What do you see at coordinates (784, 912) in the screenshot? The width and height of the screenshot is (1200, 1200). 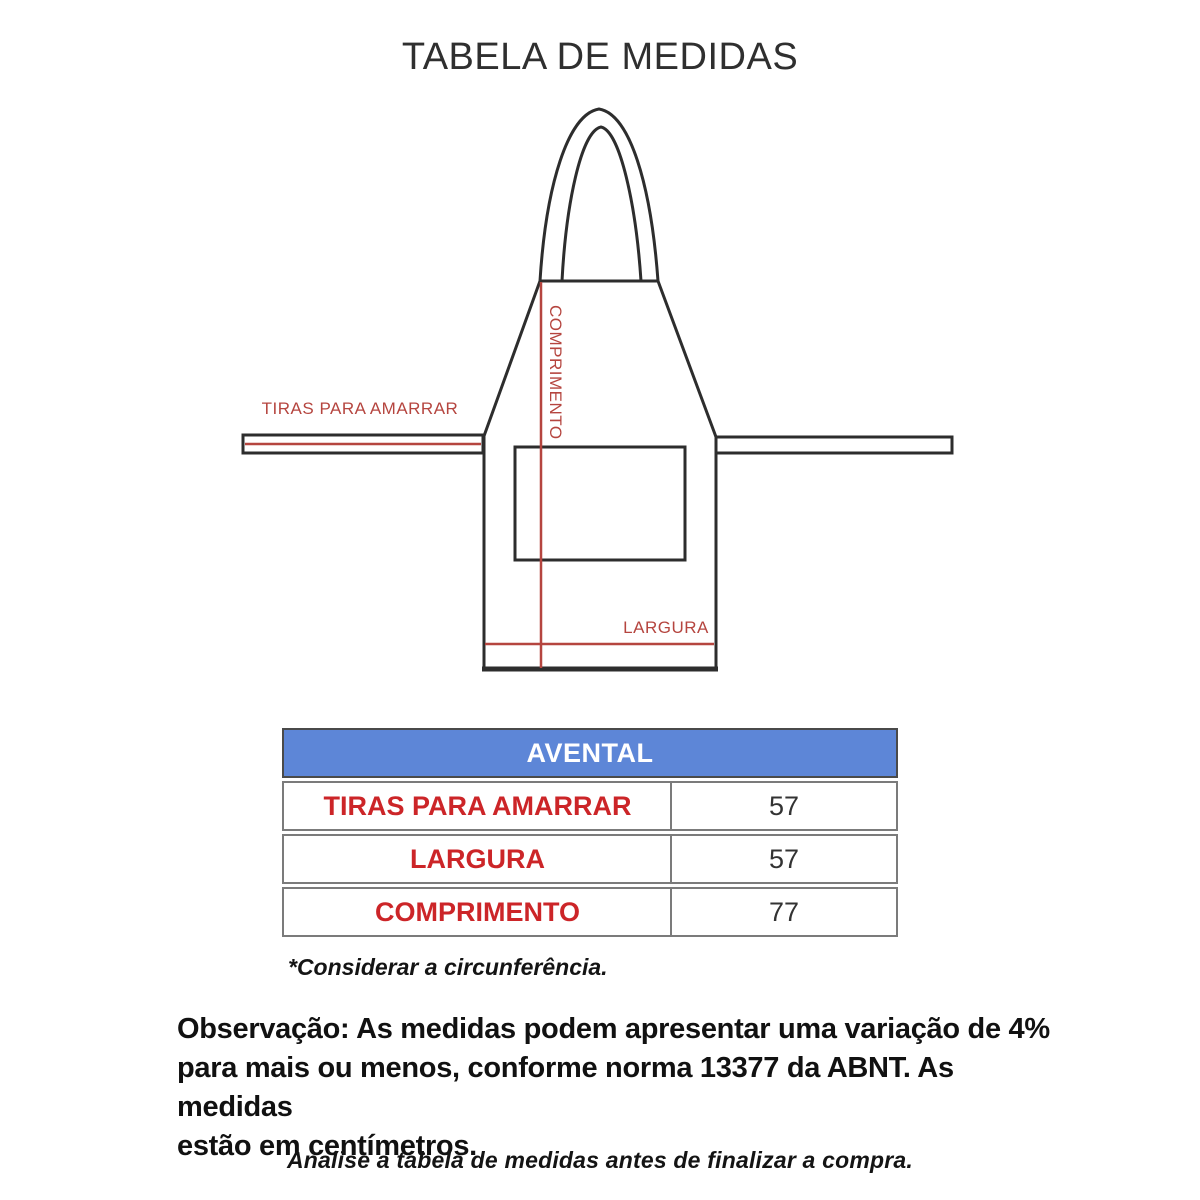 I see `row-value: 77` at bounding box center [784, 912].